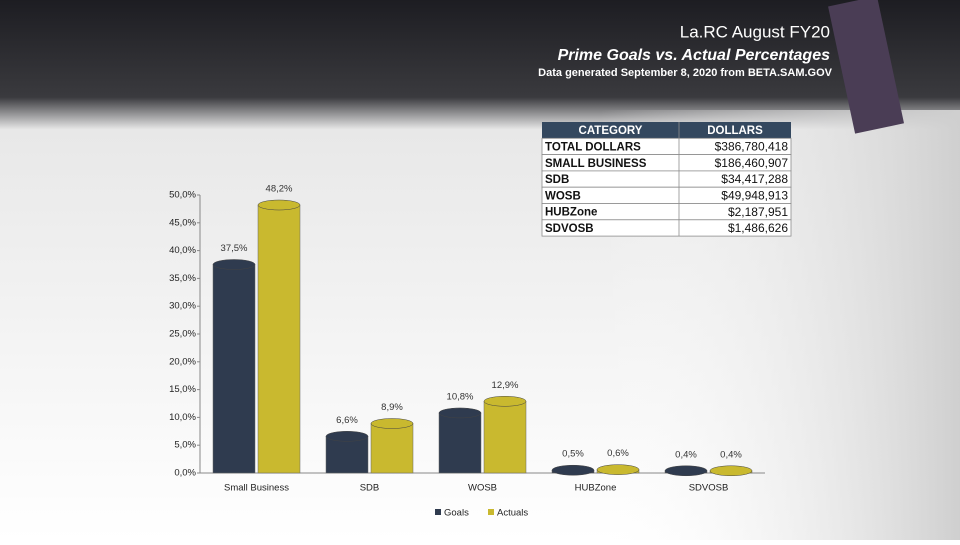 This screenshot has height=545, width=960. What do you see at coordinates (754, 179) in the screenshot?
I see `table-cell: $34,417,288` at bounding box center [754, 179].